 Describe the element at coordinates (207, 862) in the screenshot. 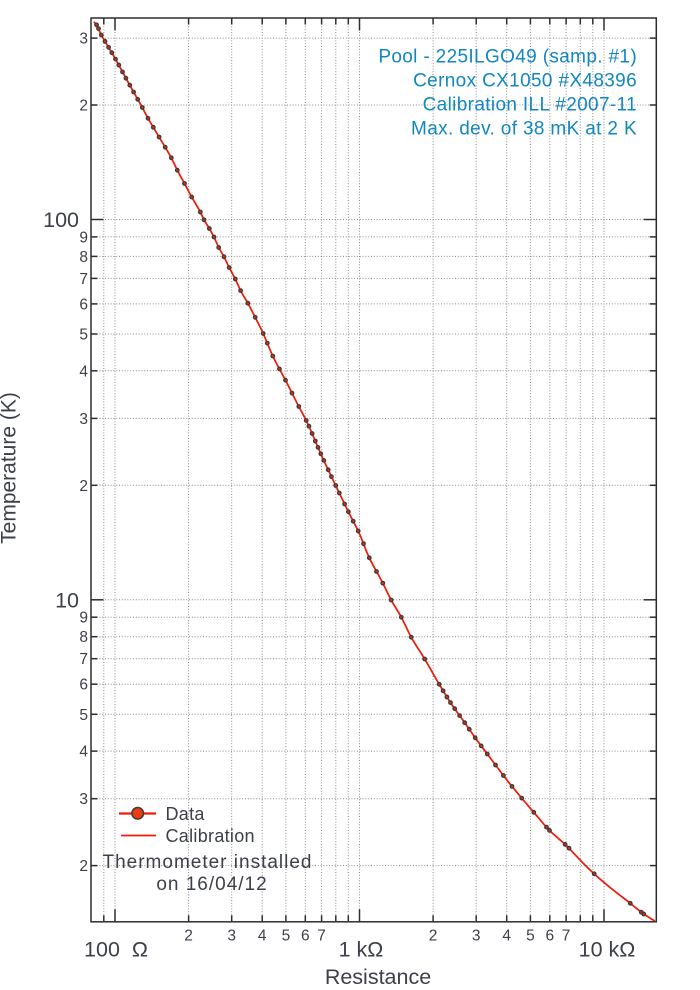

I see `svg-text: Thermometer installed` at that location.